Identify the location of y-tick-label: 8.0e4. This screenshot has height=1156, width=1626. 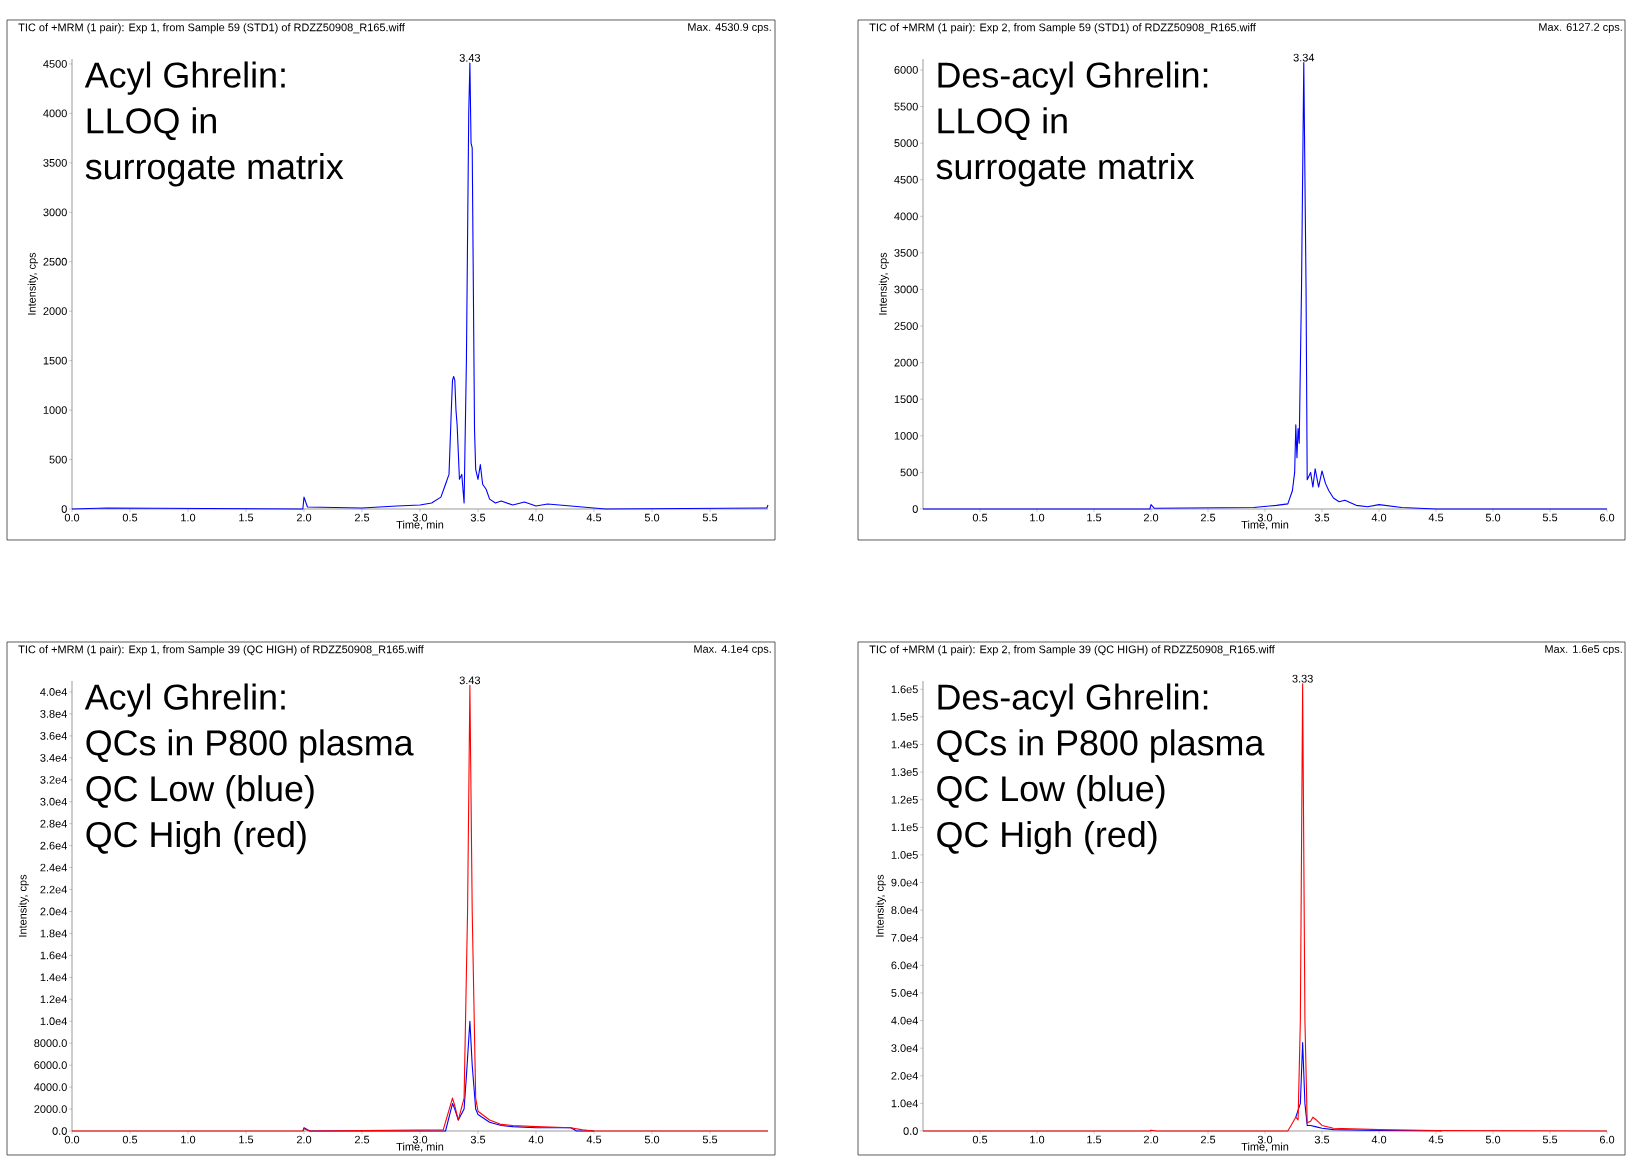
(904, 910).